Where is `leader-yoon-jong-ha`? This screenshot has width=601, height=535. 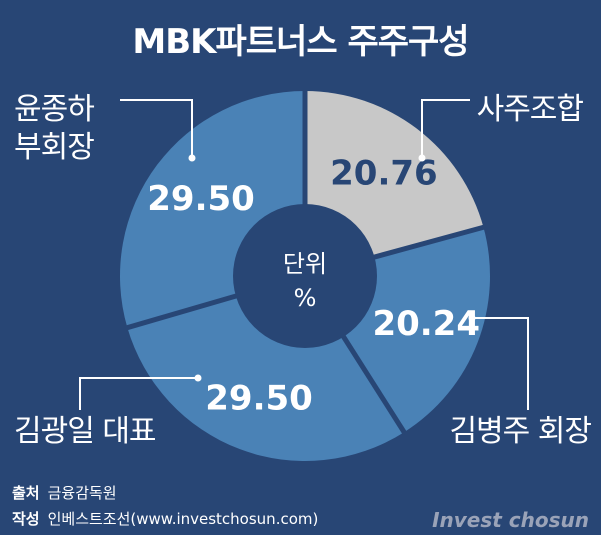
leader-yoon-jong-ha is located at coordinates (156, 128).